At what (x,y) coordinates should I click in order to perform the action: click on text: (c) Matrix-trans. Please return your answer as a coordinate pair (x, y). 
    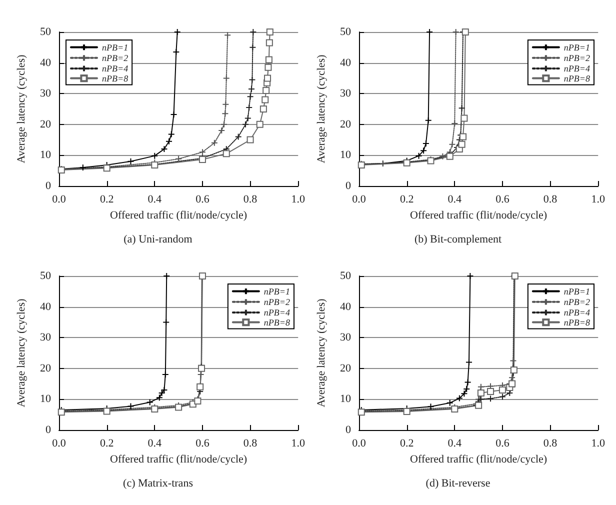
    Looking at the image, I should click on (158, 484).